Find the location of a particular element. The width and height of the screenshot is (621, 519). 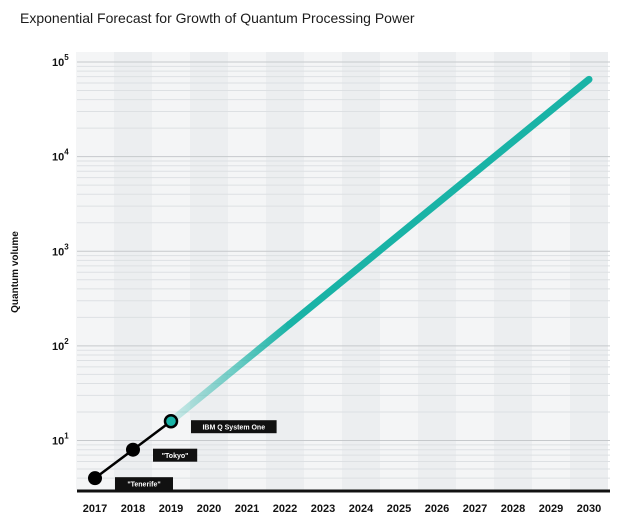

point-label: "Tokyo" is located at coordinates (175, 456).